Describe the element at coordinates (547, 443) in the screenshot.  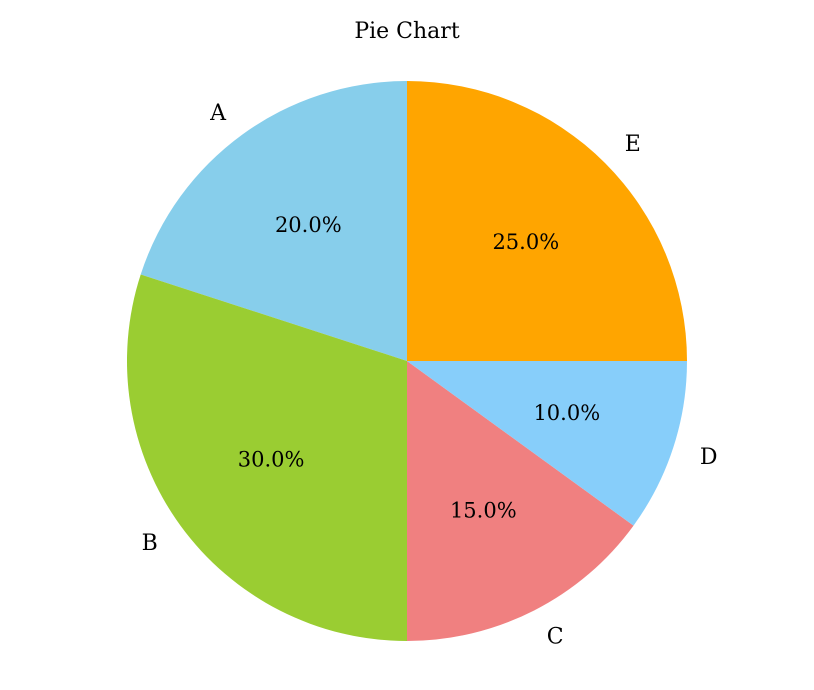
I see `pie-slice-d` at that location.